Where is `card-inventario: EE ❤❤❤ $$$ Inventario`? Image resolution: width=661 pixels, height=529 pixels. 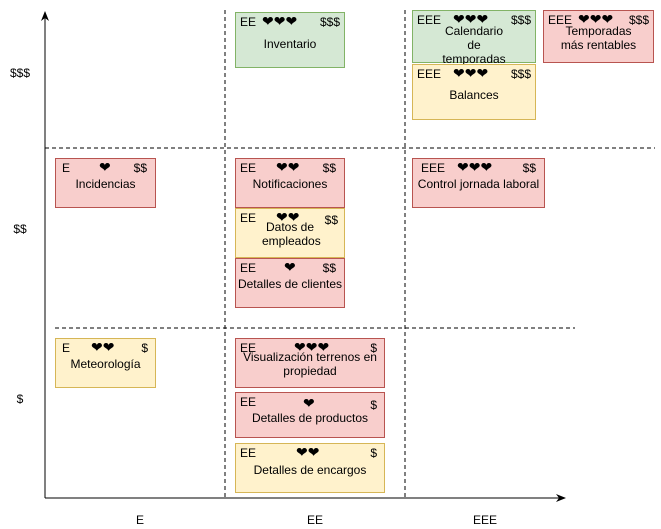 card-inventario: EE ❤❤❤ $$$ Inventario is located at coordinates (290, 40).